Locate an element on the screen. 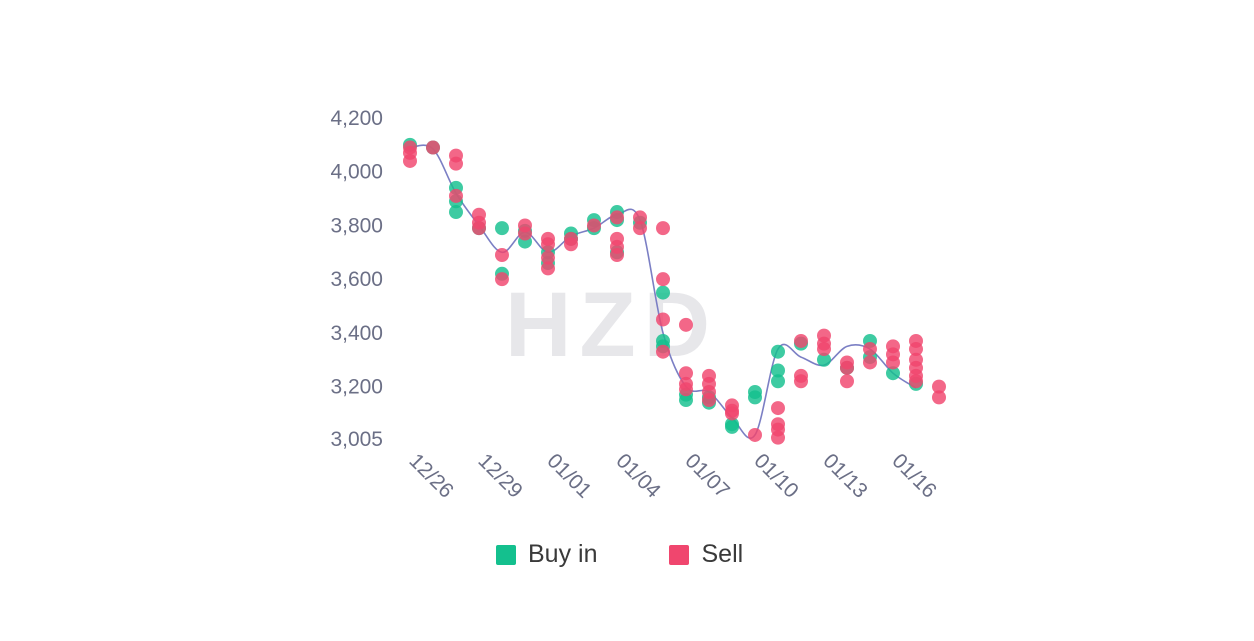 The width and height of the screenshot is (1254, 641). legend-item-buy-in: Buy in is located at coordinates (546, 554).